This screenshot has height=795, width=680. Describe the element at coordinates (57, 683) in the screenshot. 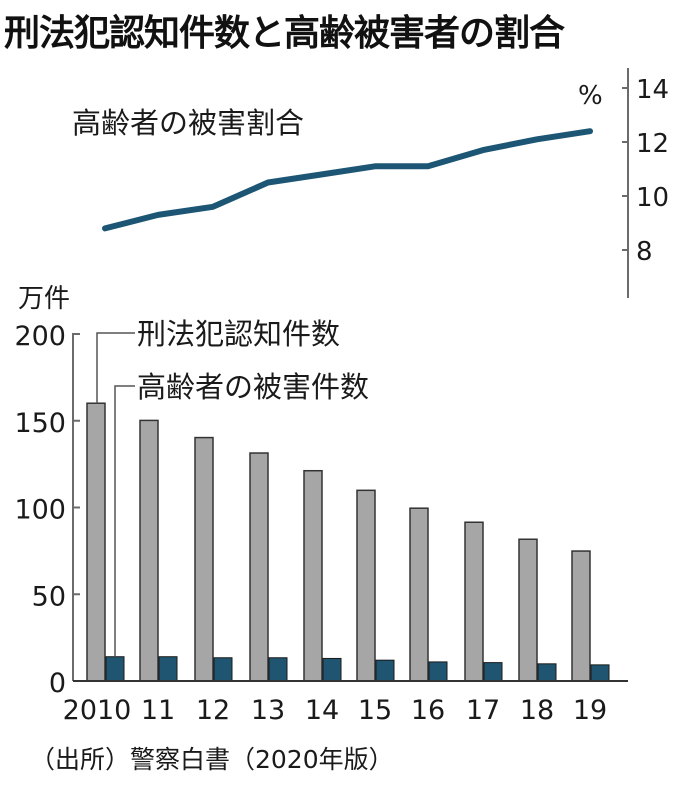

I see `left-y-tick-label: 0` at that location.